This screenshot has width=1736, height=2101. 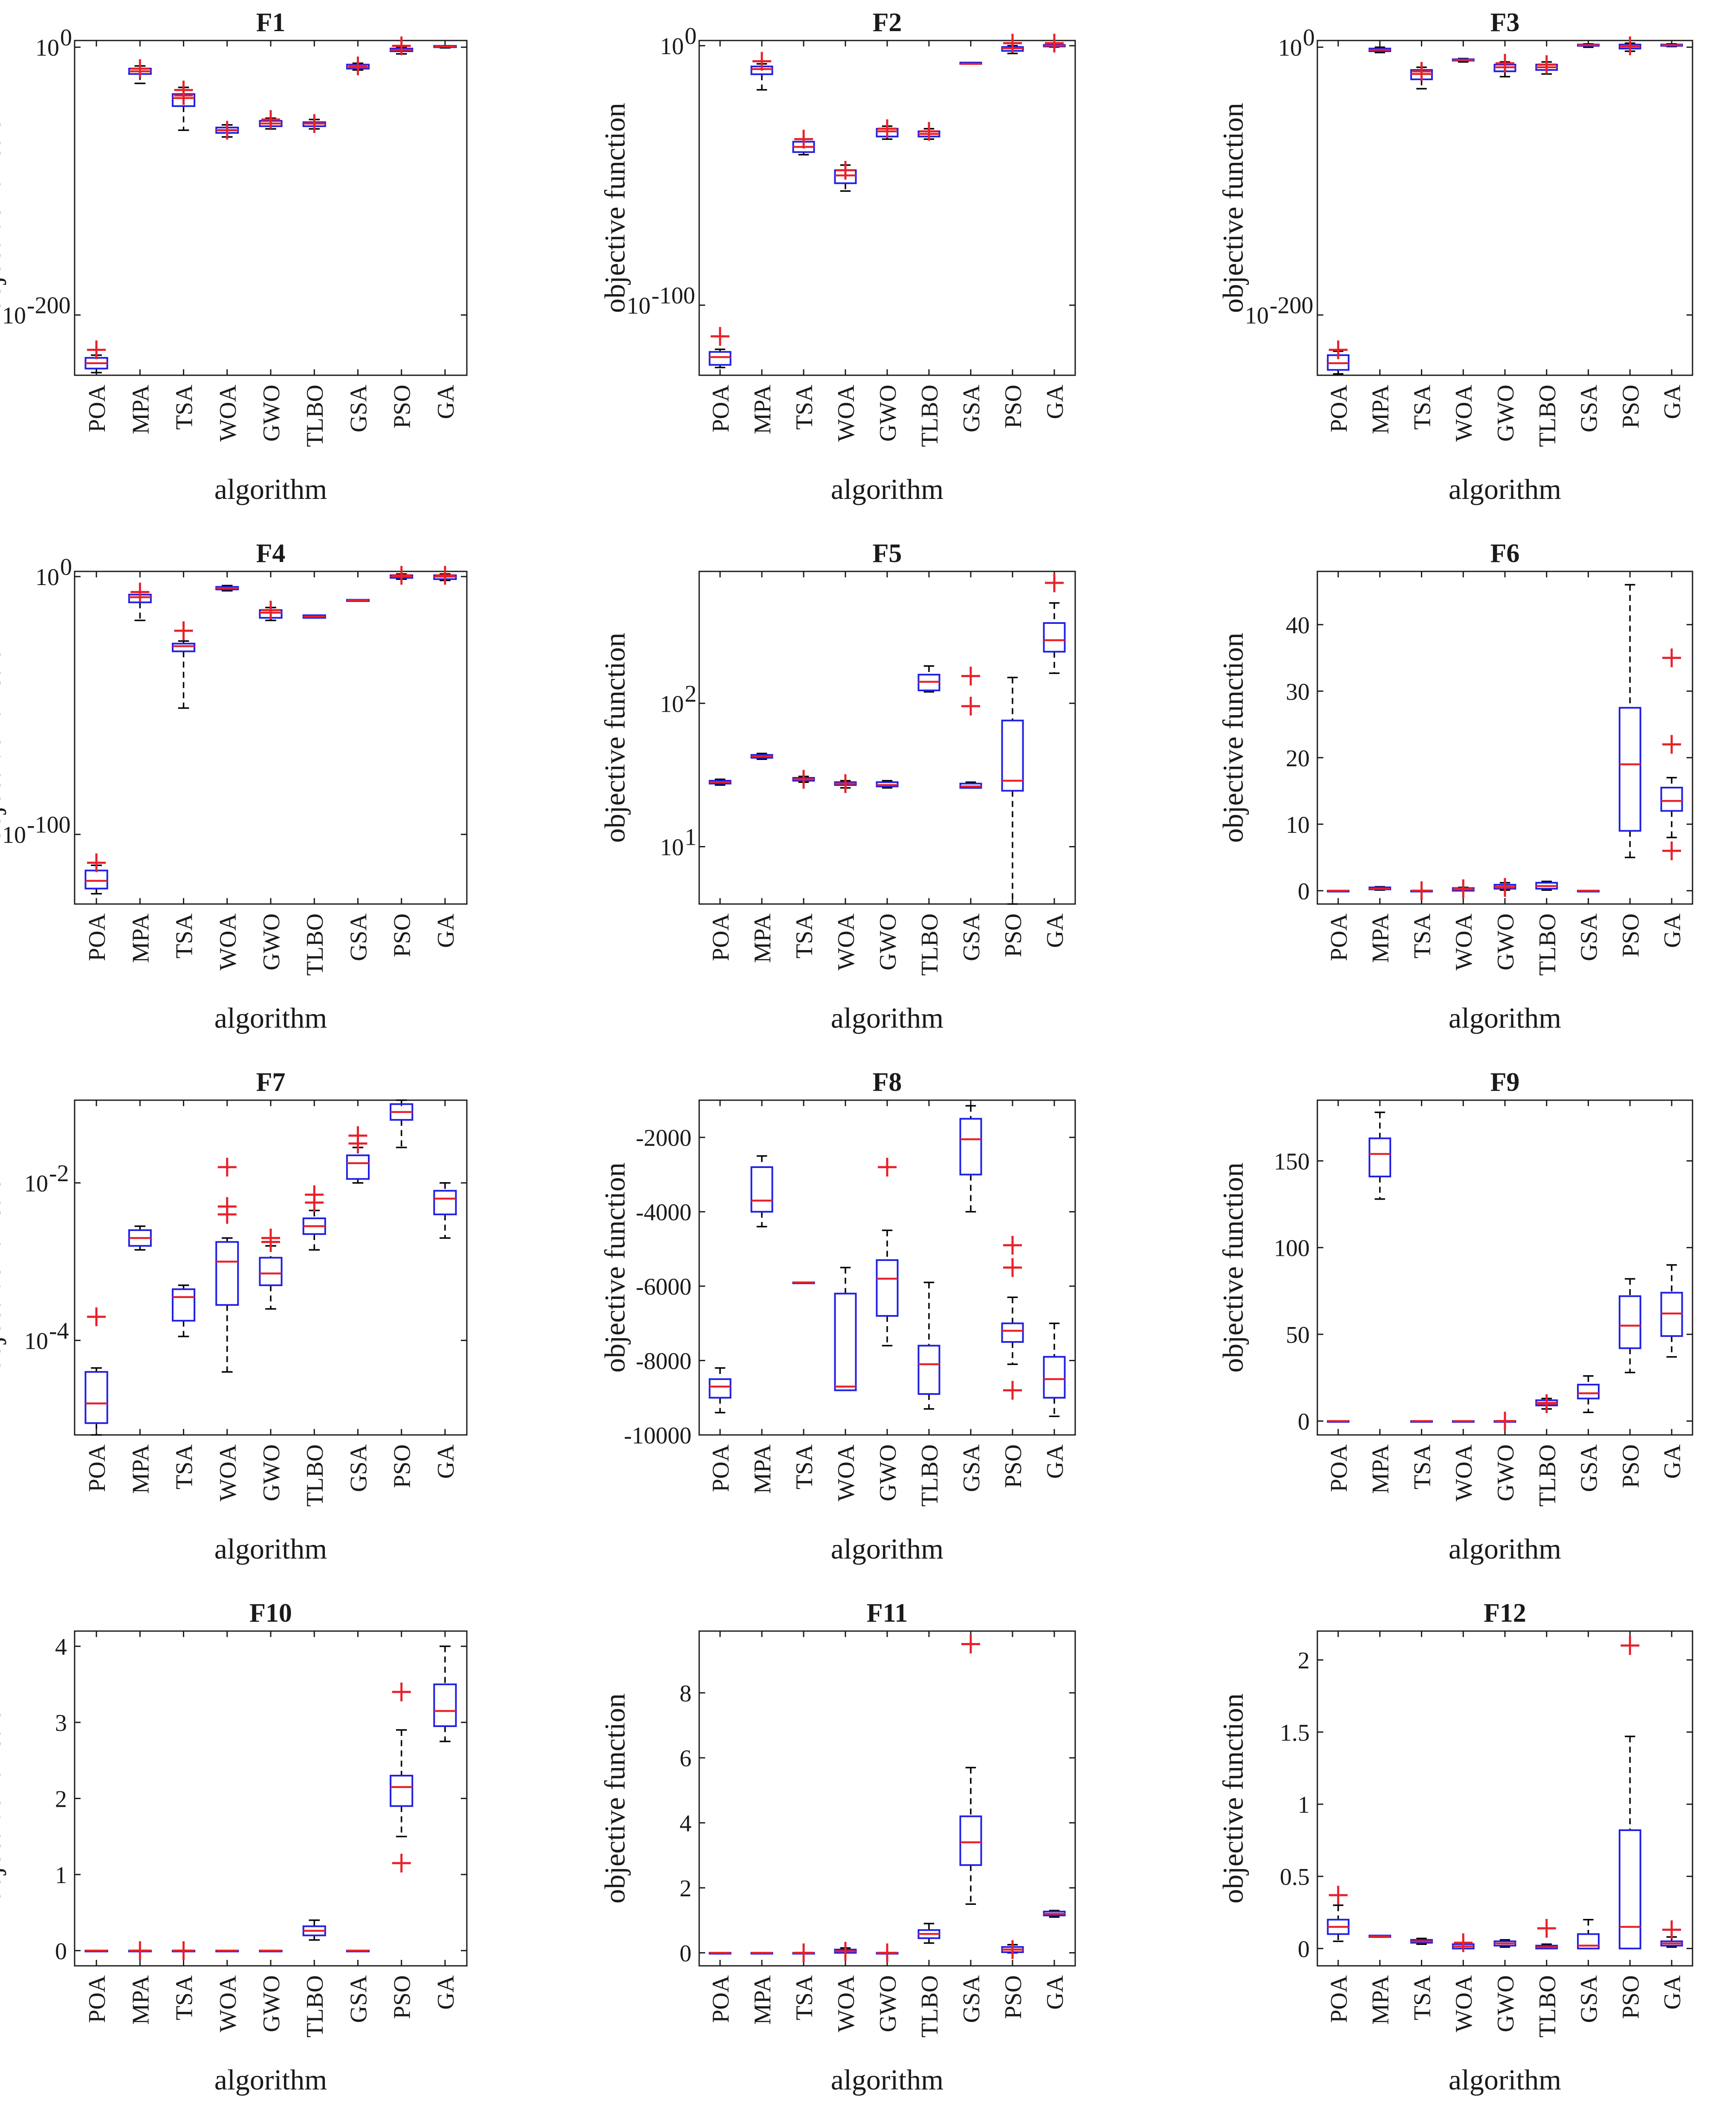 What do you see at coordinates (1671, 1311) in the screenshot?
I see `box-ga` at bounding box center [1671, 1311].